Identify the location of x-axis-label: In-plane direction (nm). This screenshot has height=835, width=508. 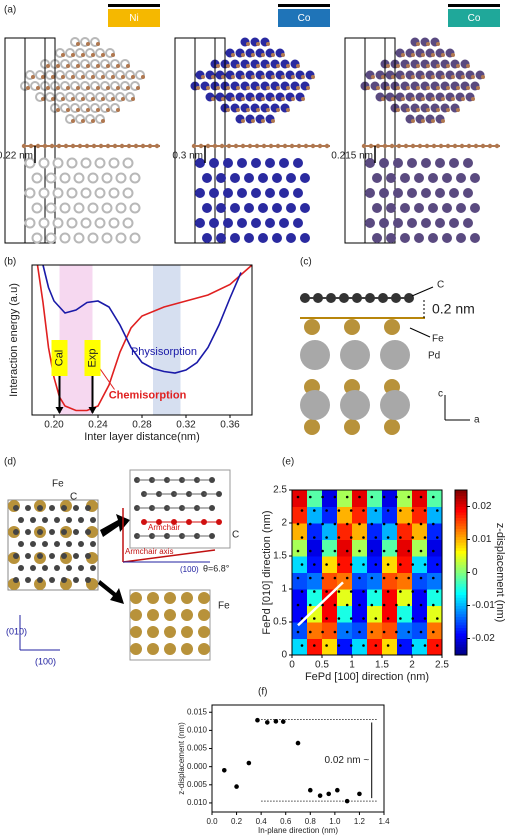
(298, 830).